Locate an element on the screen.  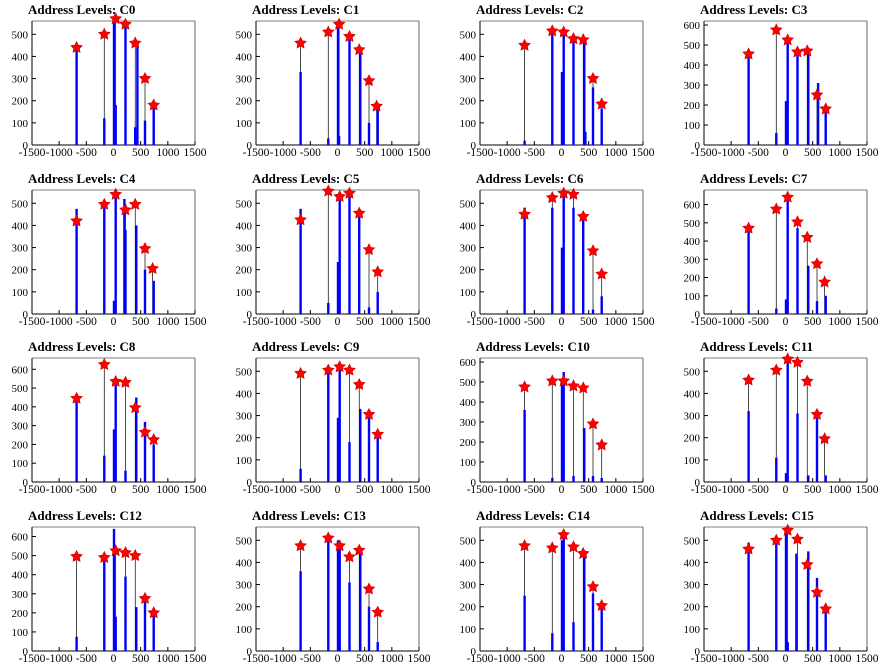
y-tick-label: 600 is located at coordinates (20, 538).